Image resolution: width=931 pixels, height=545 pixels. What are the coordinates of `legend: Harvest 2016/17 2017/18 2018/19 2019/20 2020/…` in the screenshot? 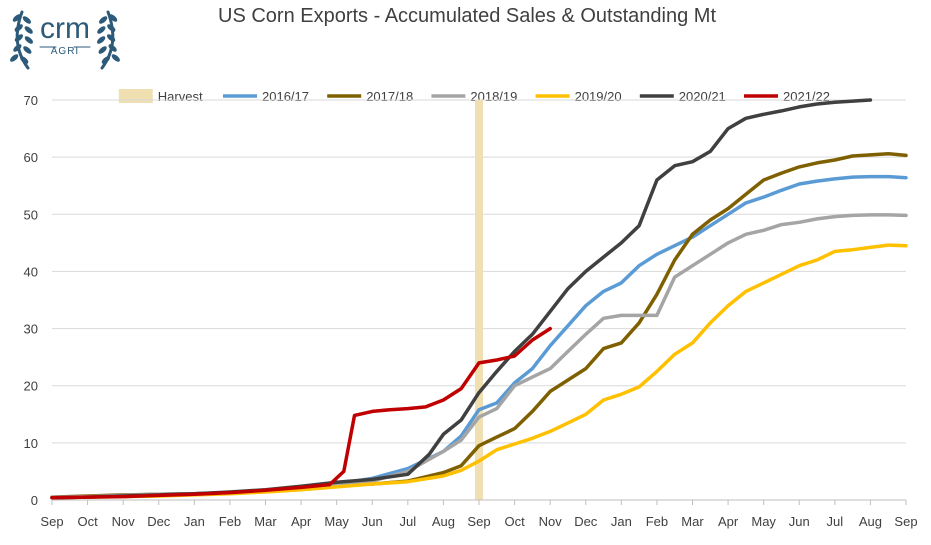 It's located at (474, 96).